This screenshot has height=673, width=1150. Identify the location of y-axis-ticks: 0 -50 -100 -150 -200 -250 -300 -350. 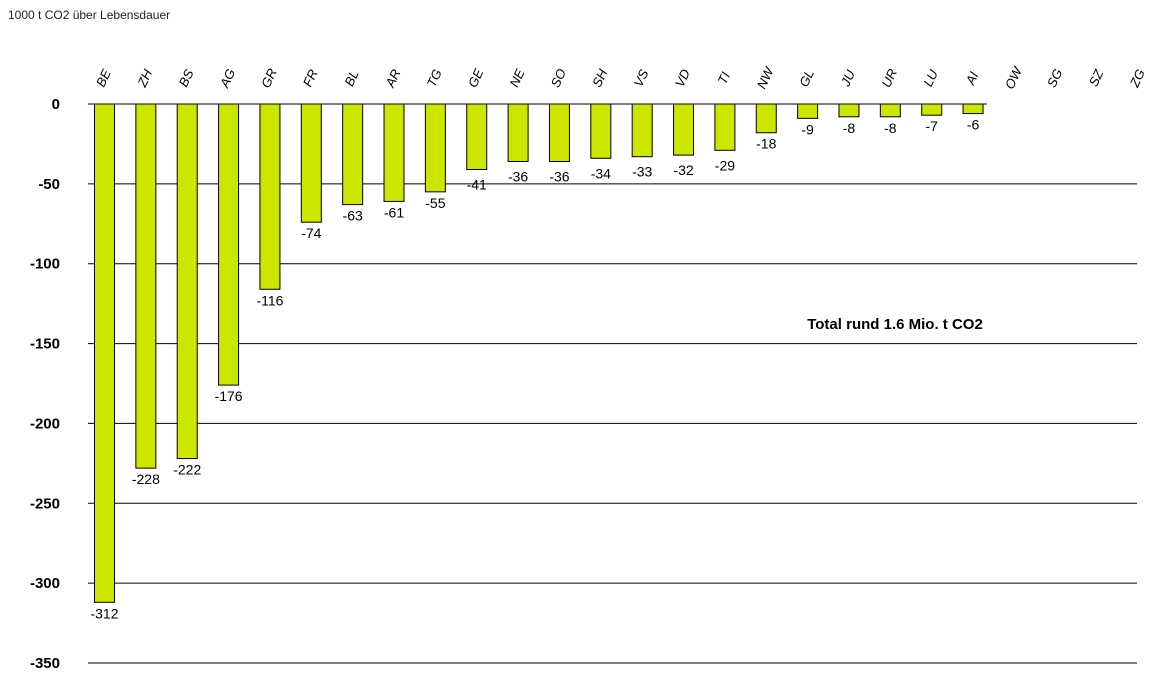
(45, 384).